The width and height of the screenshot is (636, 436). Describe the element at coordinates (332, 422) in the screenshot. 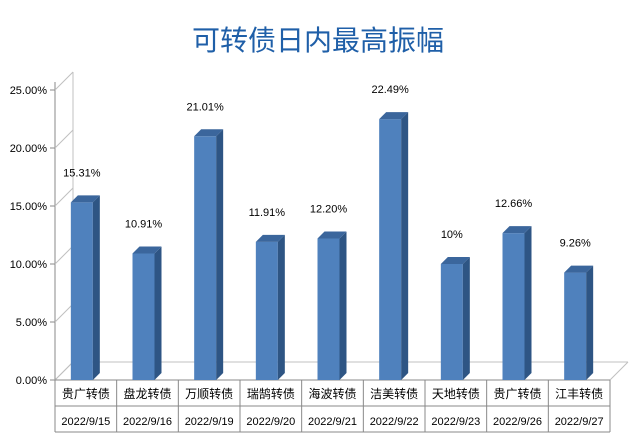

I see `date-label: 2022/9/21` at that location.